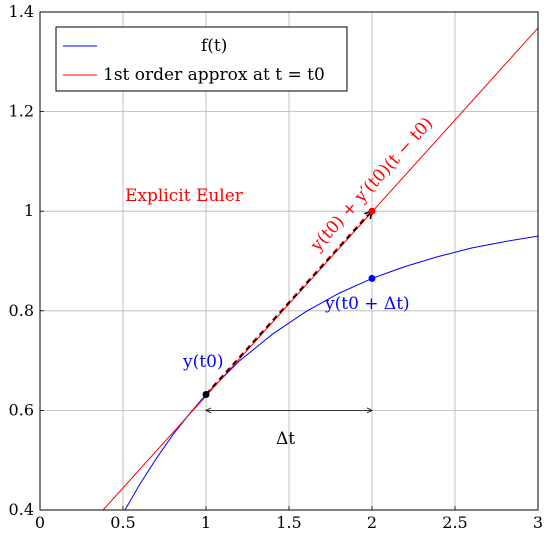 The height and width of the screenshot is (539, 551). I want to click on x-axis-ticks: 0 0.5 1 1.5 2 2.5 3, so click(289, 519).